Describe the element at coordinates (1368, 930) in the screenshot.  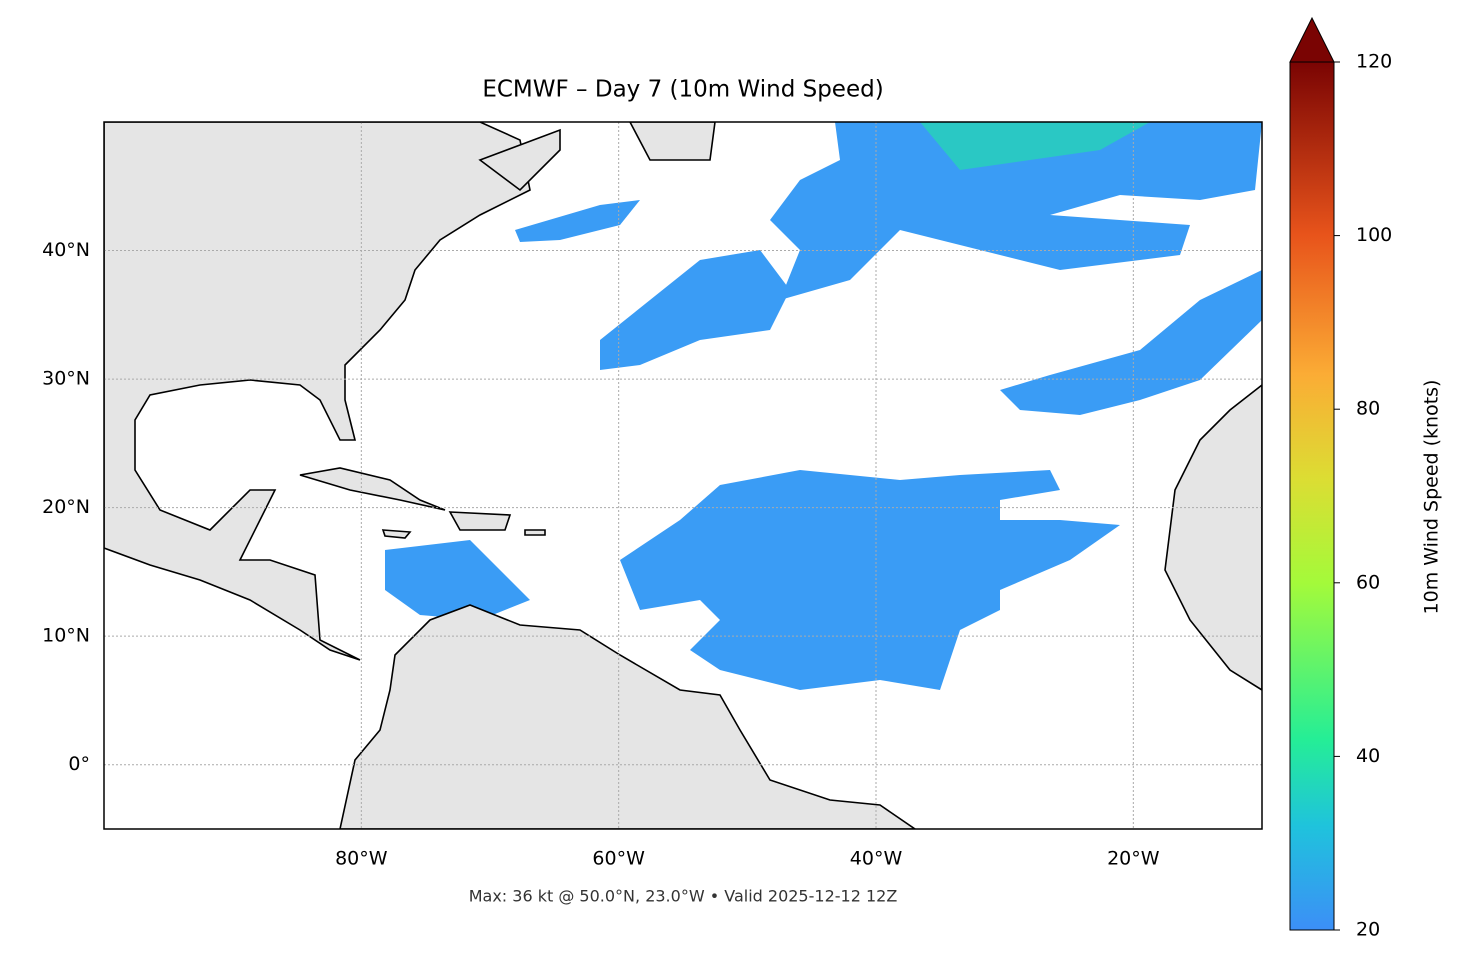
I see `colorbar-tick-label: 20` at that location.